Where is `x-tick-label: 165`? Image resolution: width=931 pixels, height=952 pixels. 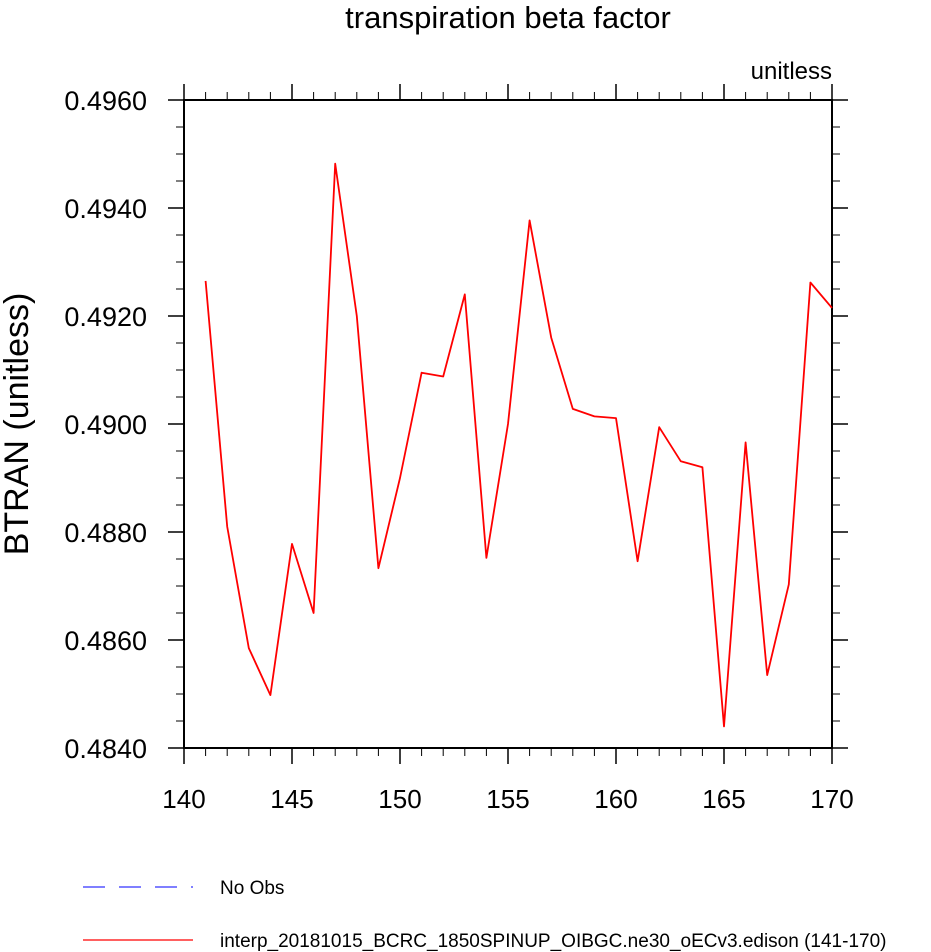
x-tick-label: 165 is located at coordinates (723, 799).